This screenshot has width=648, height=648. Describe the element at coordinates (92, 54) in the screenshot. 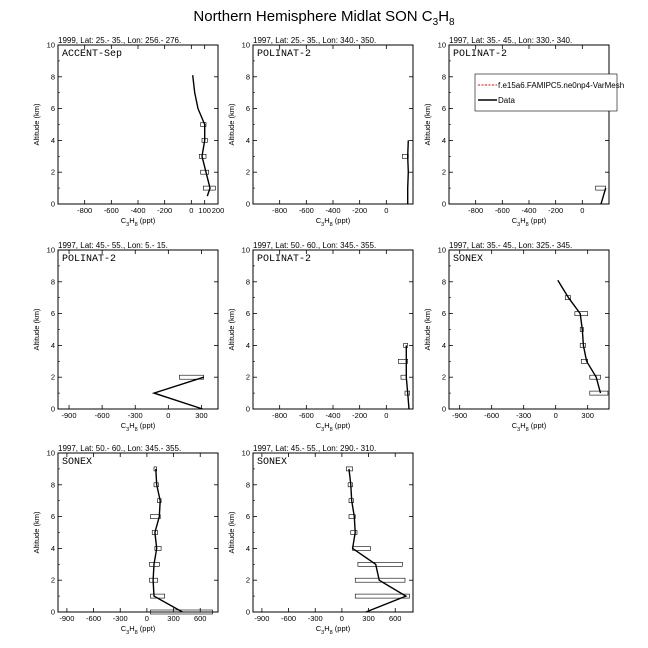

I see `campaign-label: ACCENT-Sep` at that location.